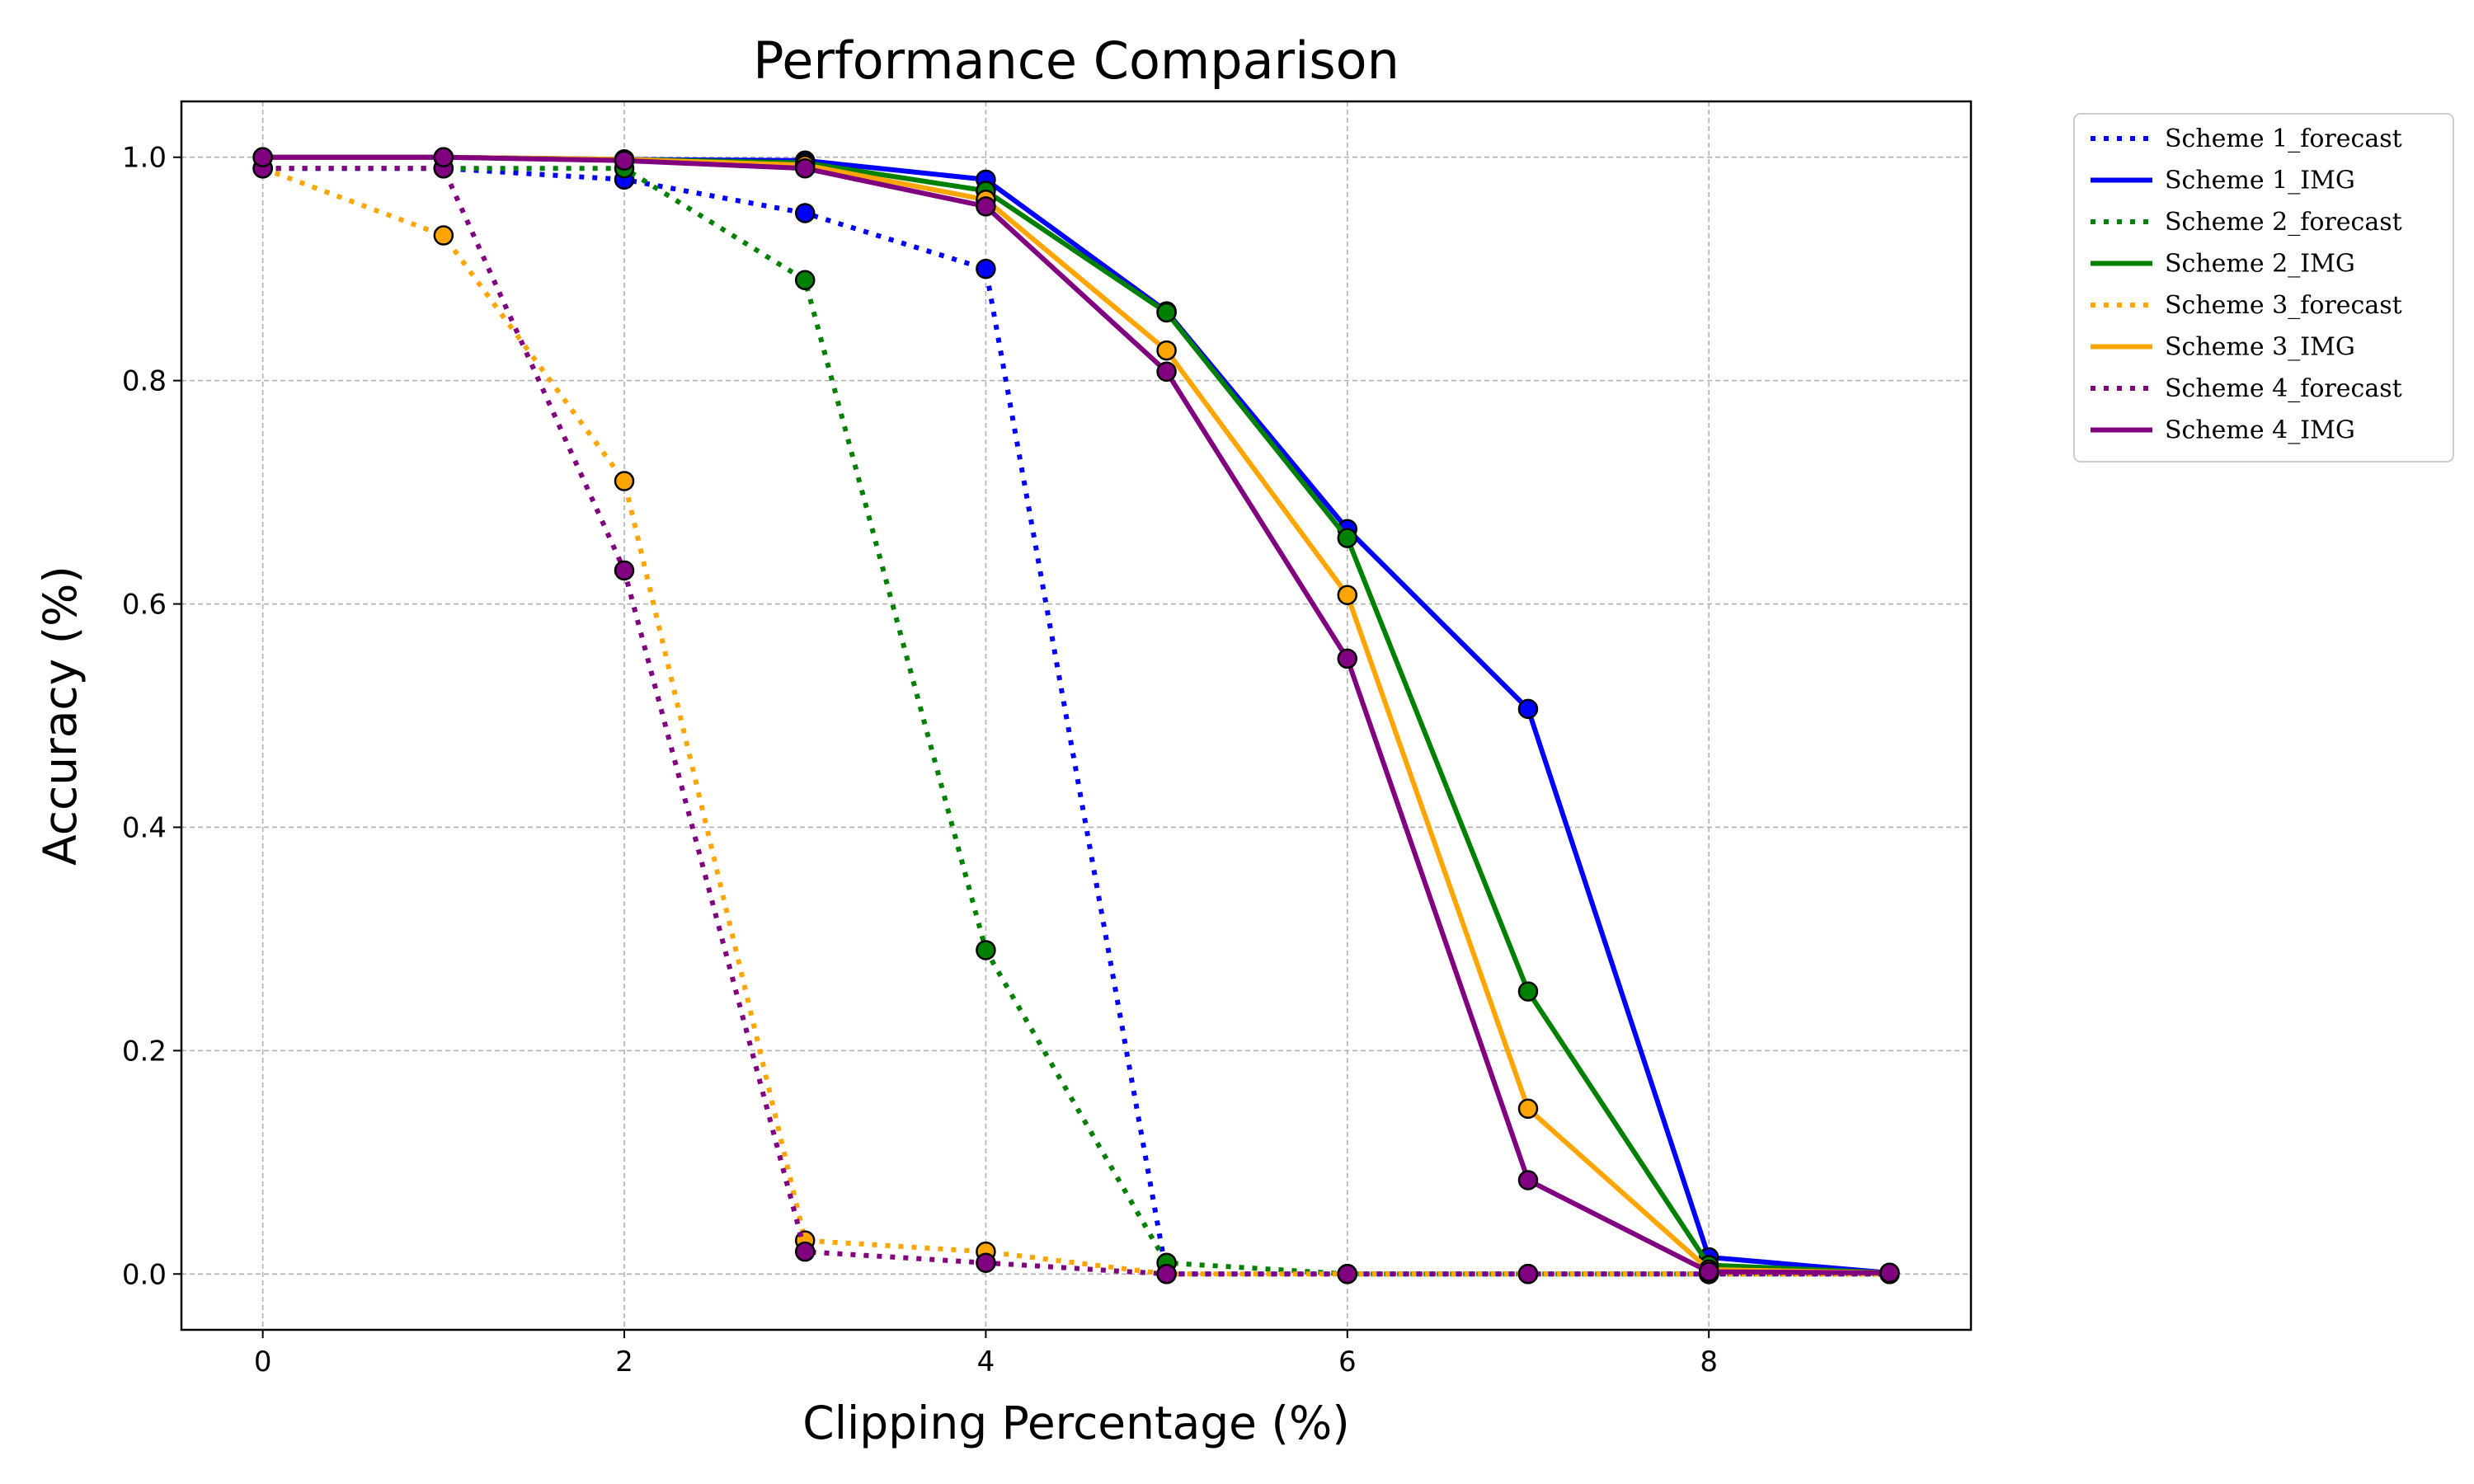 This screenshot has height=1484, width=2474. I want to click on y-tick-label: 0.2, so click(144, 1051).